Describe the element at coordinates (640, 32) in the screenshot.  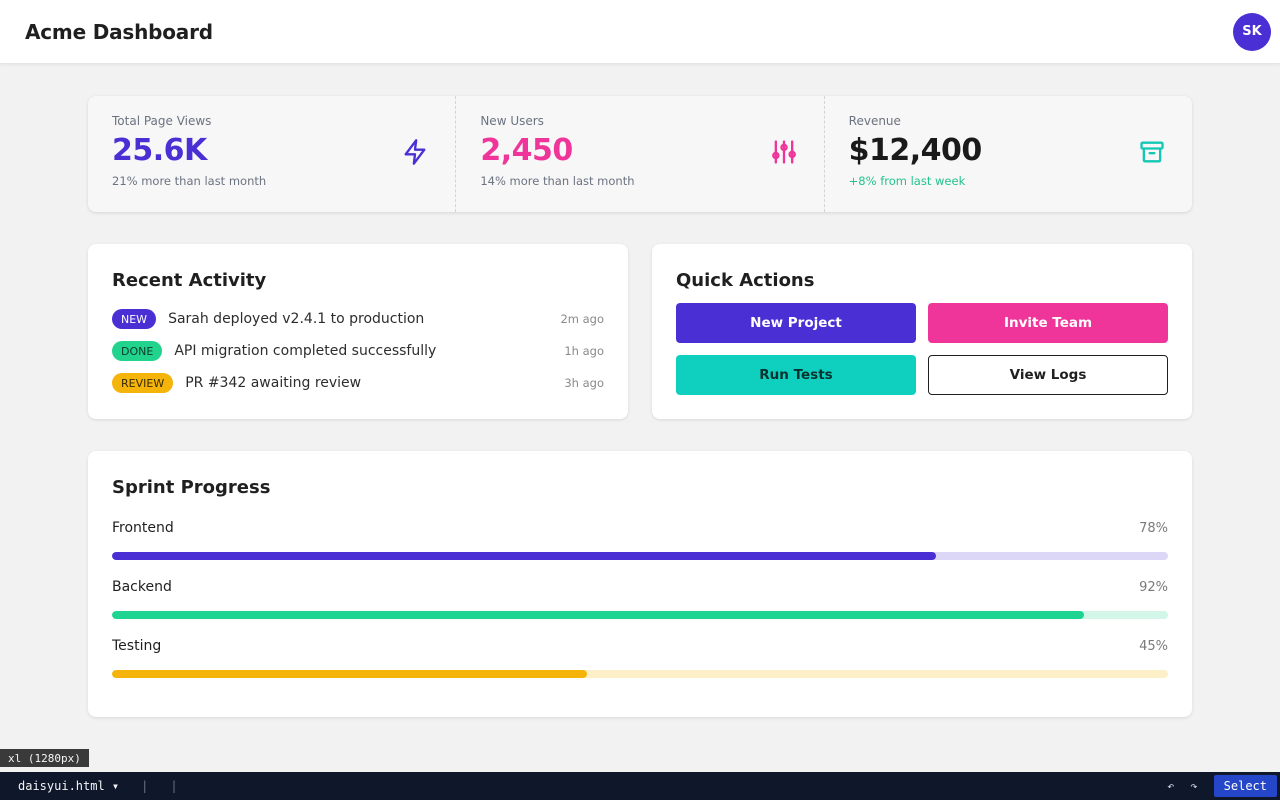
I see `navbar: Acme Dashboard SK` at that location.